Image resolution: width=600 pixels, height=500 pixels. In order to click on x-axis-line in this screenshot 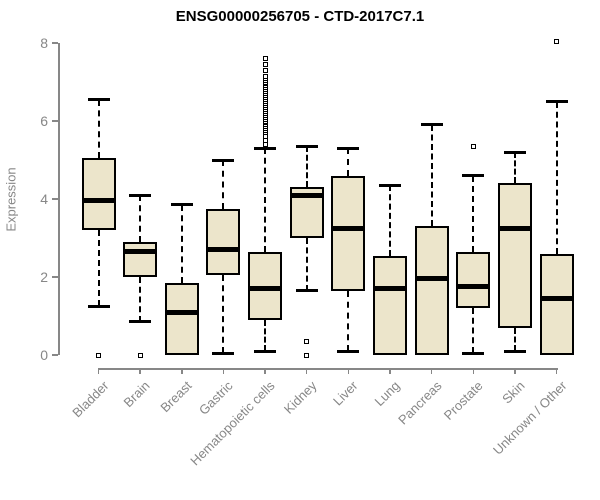, I will do `click(327, 369)`.